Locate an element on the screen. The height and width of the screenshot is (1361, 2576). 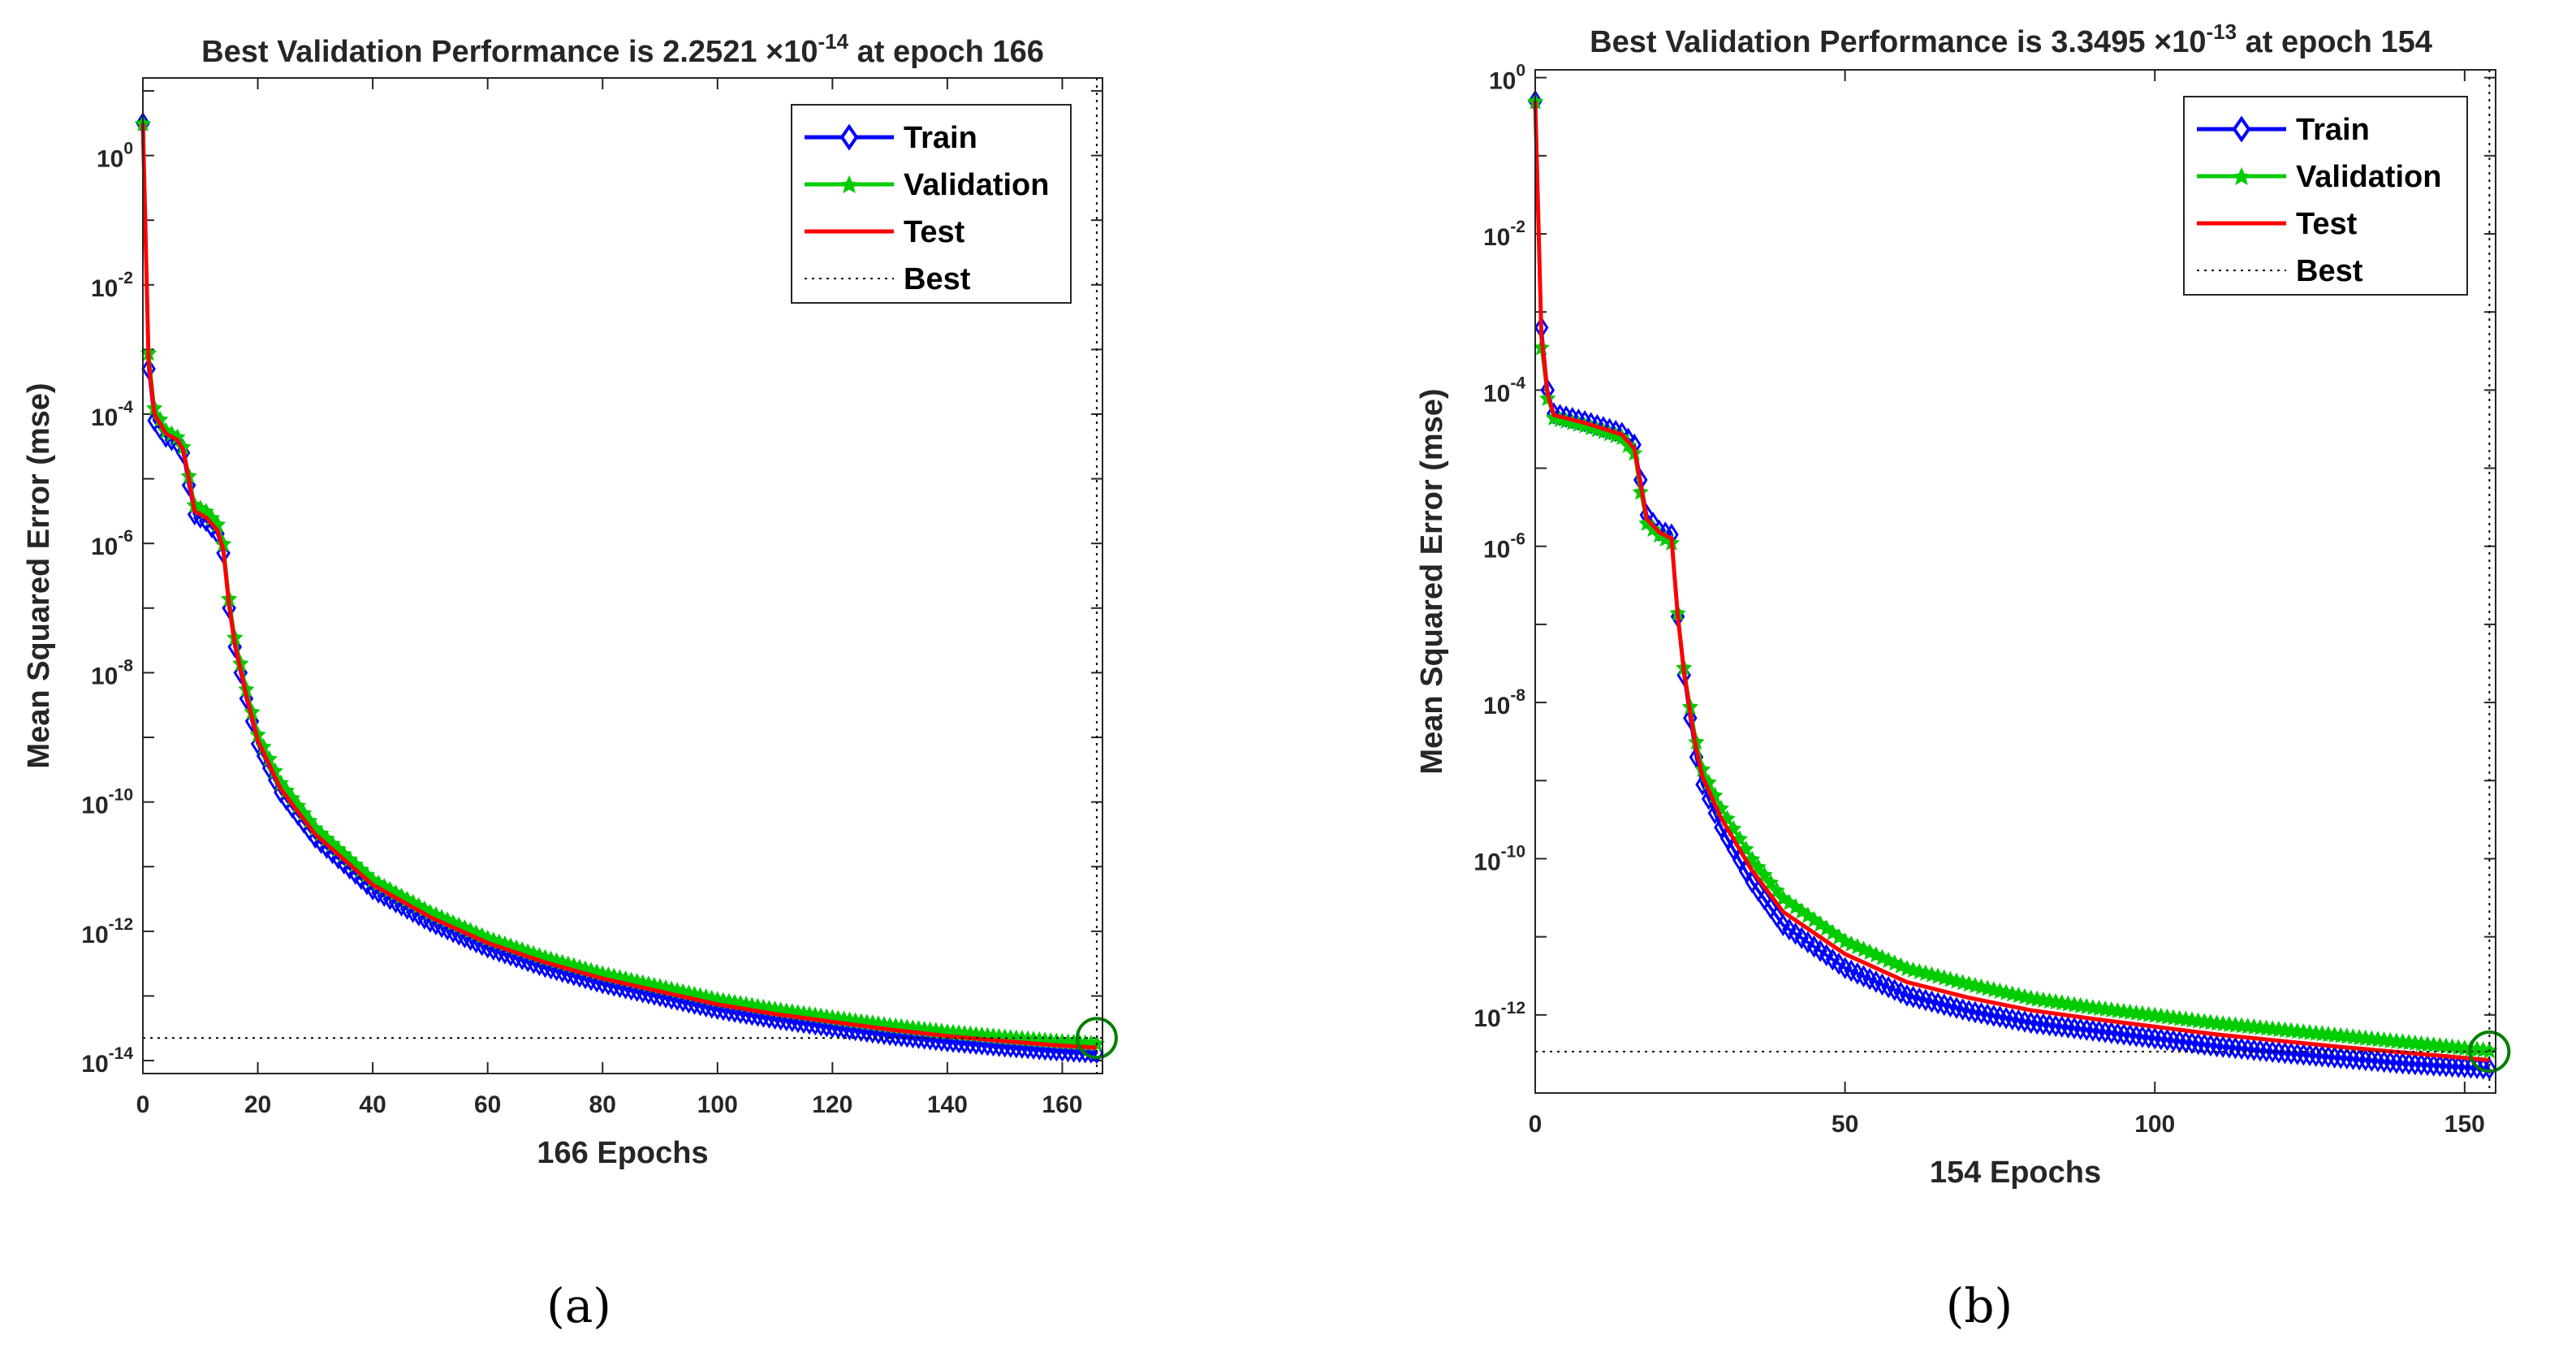
legend-marker-train is located at coordinates (849, 137).